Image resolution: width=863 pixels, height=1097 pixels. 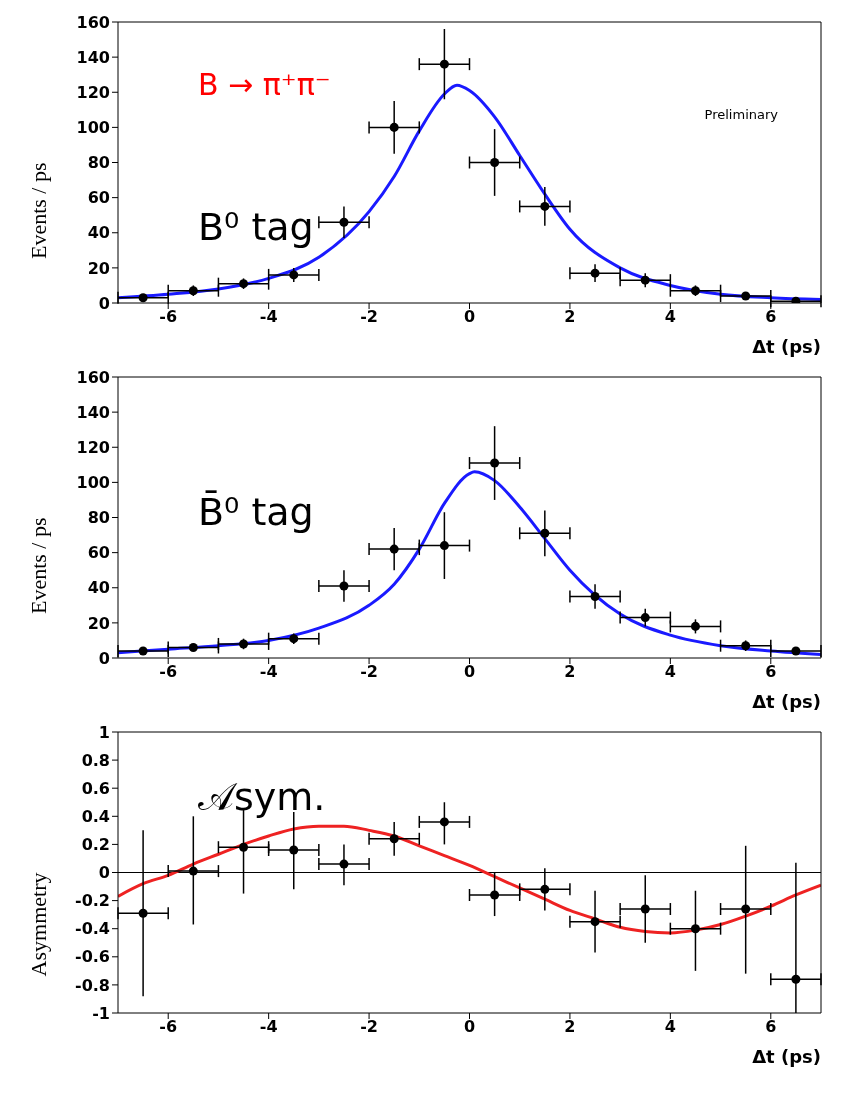 I want to click on annotation: B̄⁰ tag, so click(x=256, y=512).